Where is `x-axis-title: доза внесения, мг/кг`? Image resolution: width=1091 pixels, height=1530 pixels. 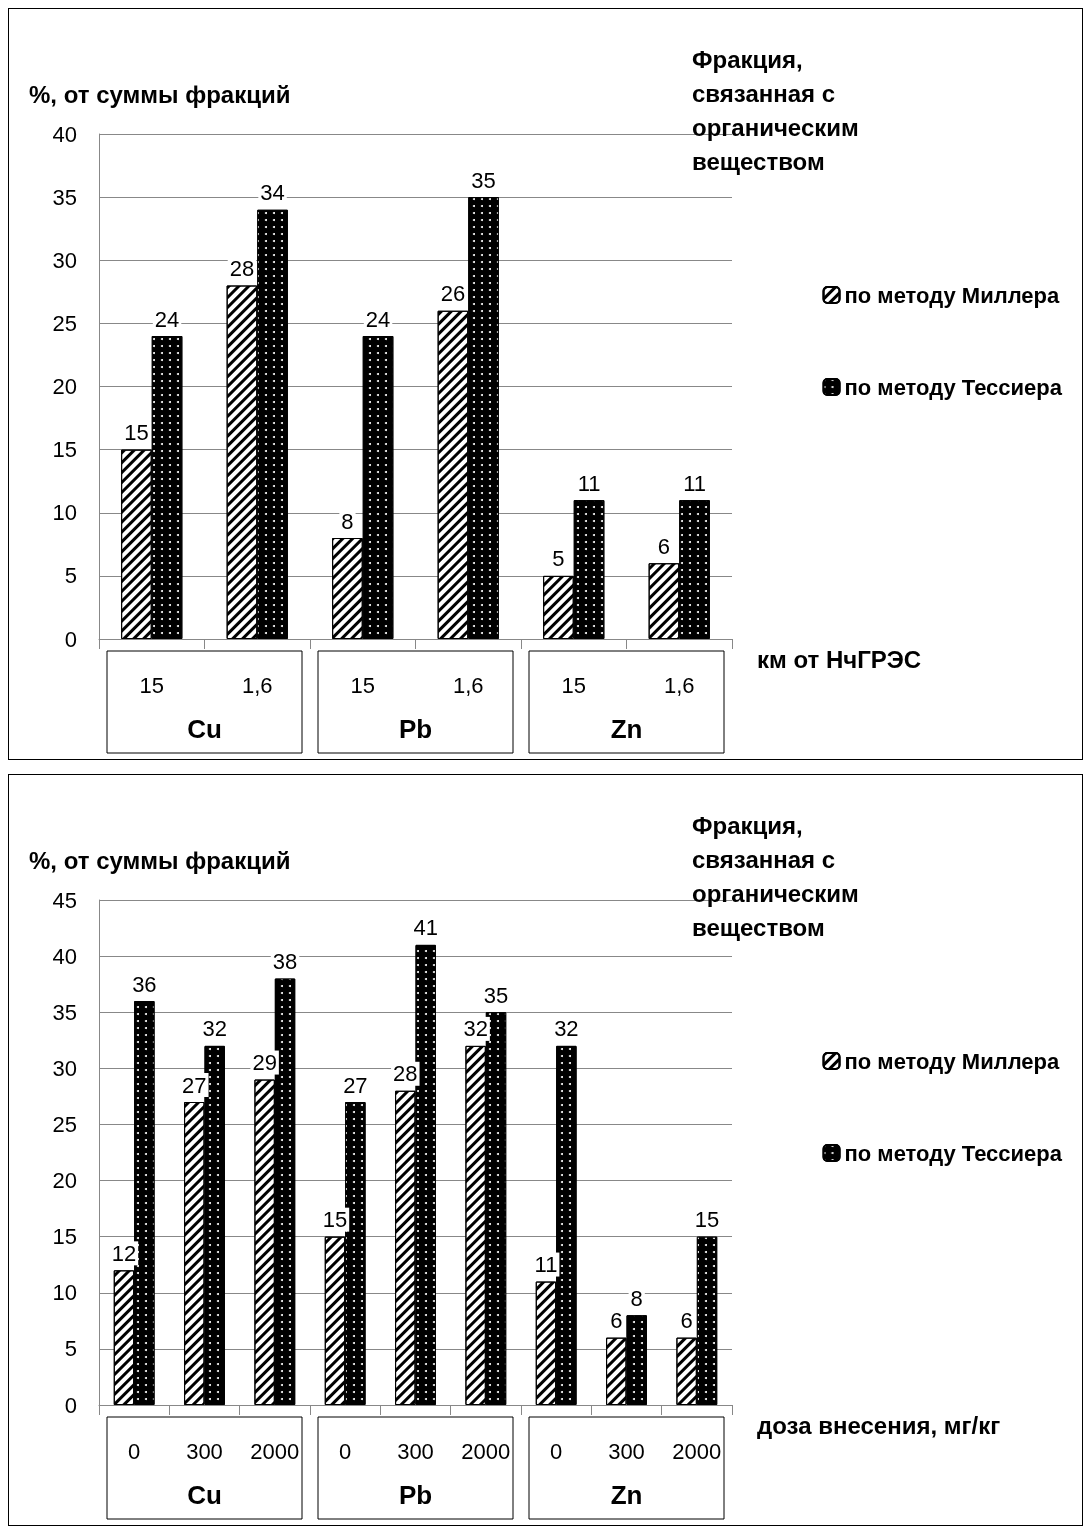
x-axis-title: доза внесения, мг/кг is located at coordinates (879, 1425).